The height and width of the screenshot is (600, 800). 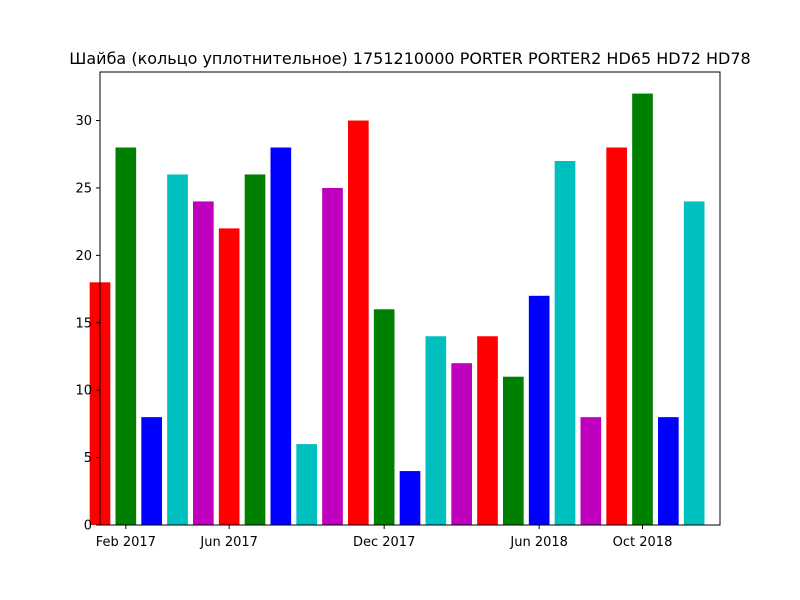 I want to click on x-tick-label: Jun 2018, so click(x=538, y=542).